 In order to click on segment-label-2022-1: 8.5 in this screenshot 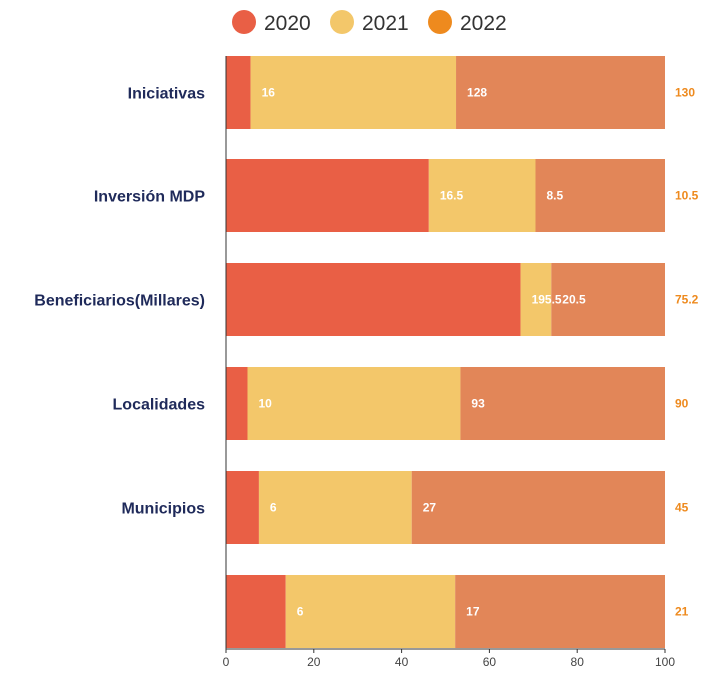, I will do `click(554, 196)`.